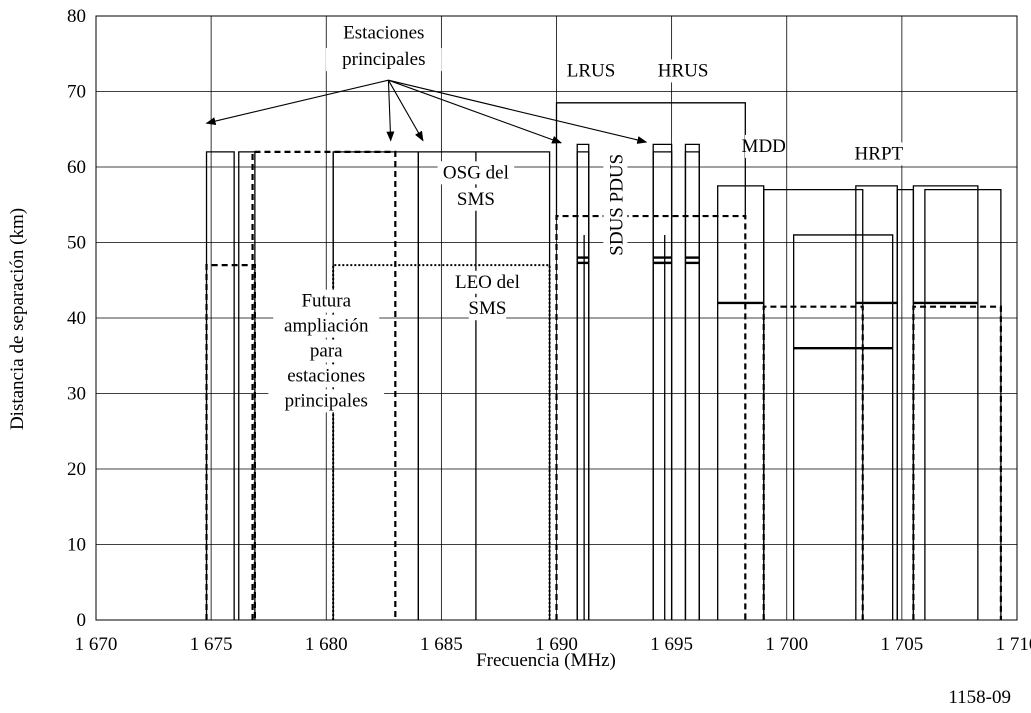 This screenshot has width=1031, height=713. Describe the element at coordinates (17, 319) in the screenshot. I see `y-axis-label: Distancia de separación (km)` at that location.